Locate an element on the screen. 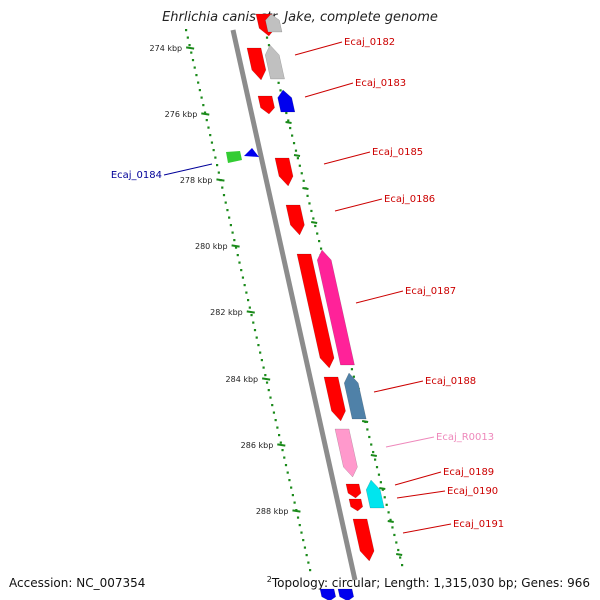 This screenshot has width=600, height=600. gene-label-ecaj_0190: Ecaj_0190 is located at coordinates (472, 491).